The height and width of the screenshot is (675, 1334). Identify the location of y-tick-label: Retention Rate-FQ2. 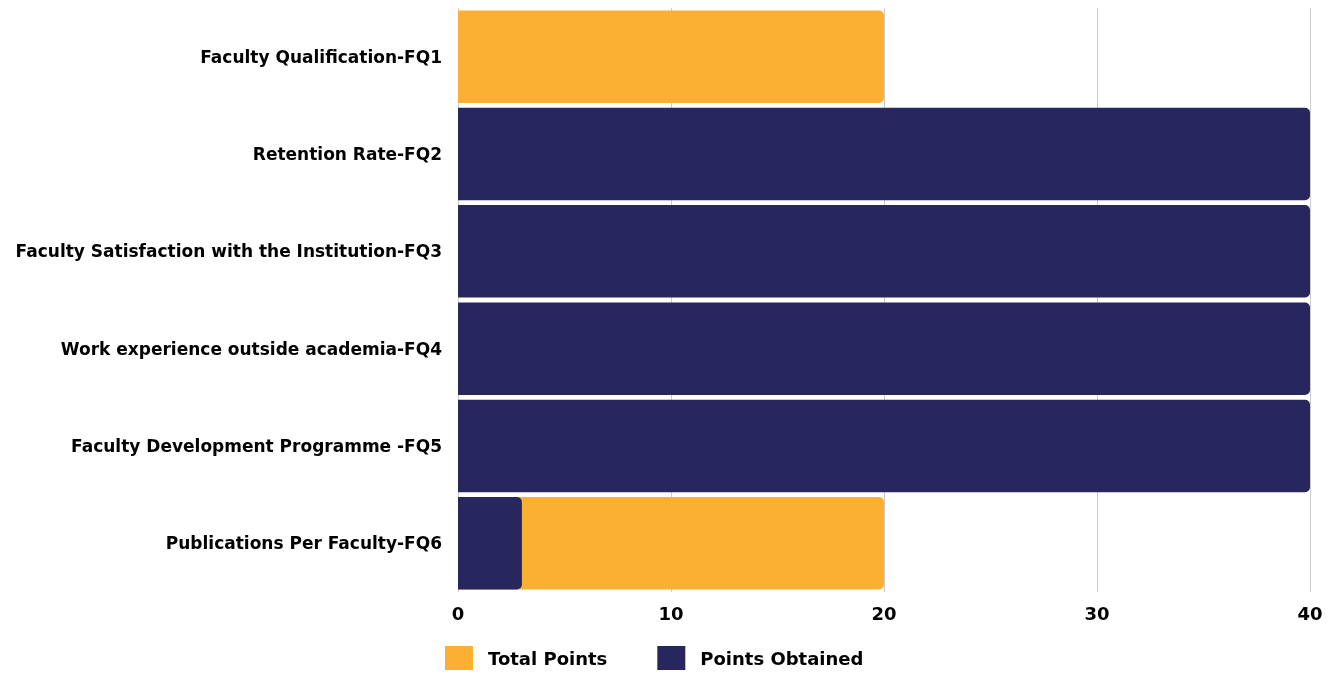
(347, 154).